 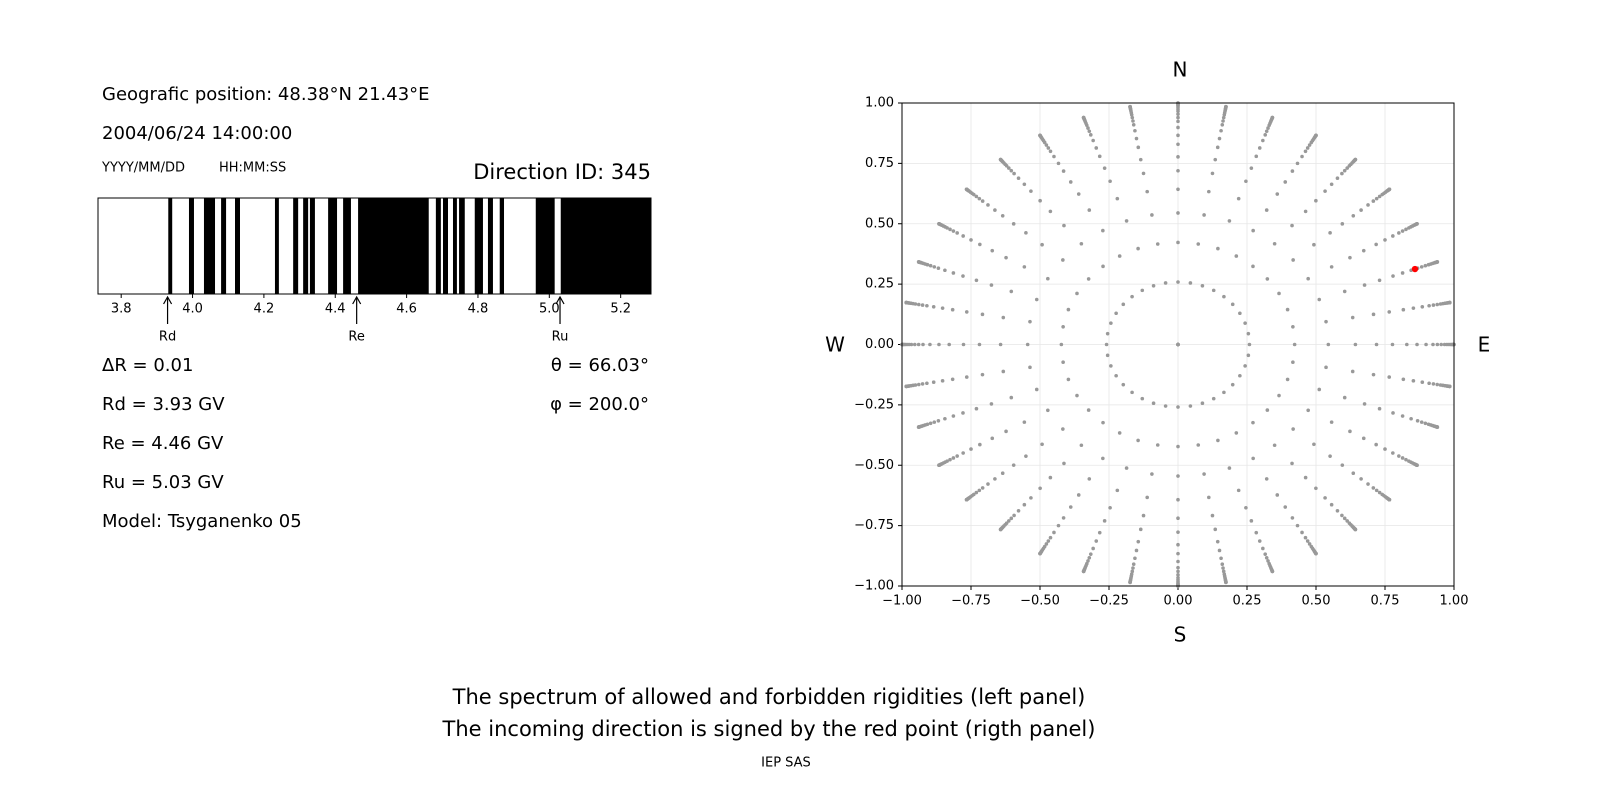 What do you see at coordinates (406, 309) in the screenshot?
I see `x-tick-label: 4.6` at bounding box center [406, 309].